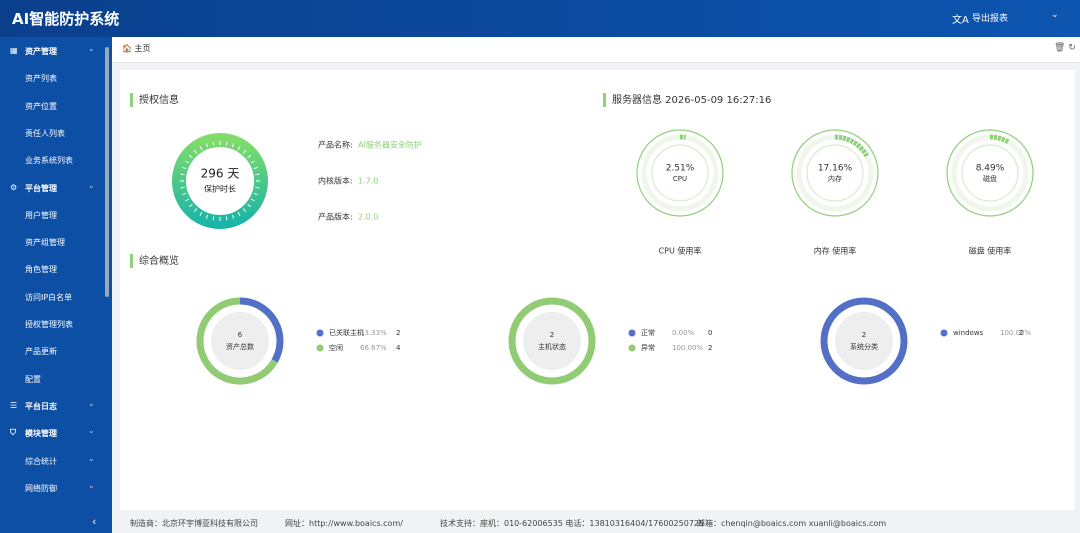  I want to click on gauge-value: 8.49%, so click(990, 169).